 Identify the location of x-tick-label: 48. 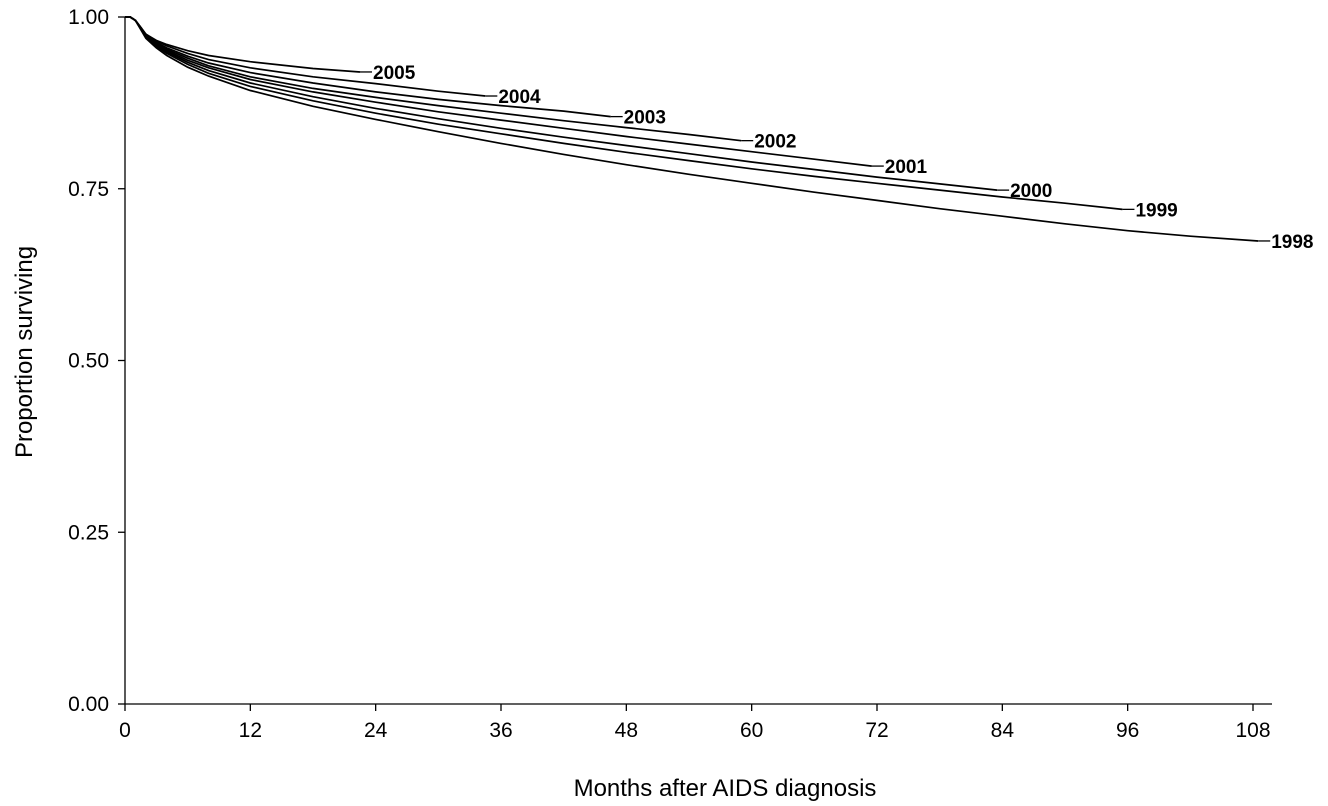
(626, 730).